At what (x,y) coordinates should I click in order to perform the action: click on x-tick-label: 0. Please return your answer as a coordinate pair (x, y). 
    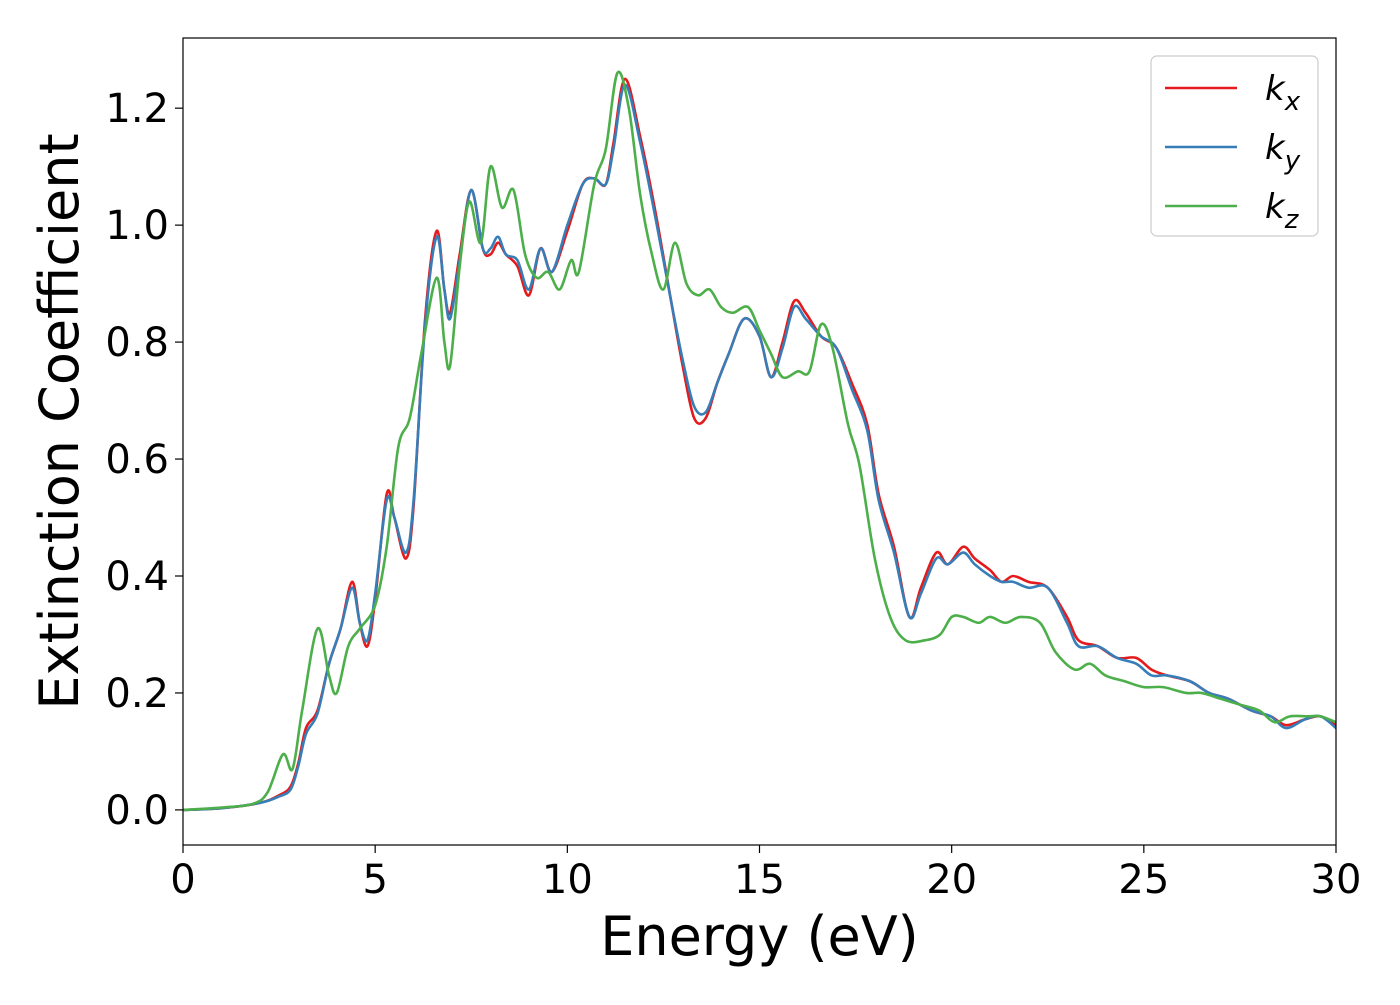
    Looking at the image, I should click on (182, 880).